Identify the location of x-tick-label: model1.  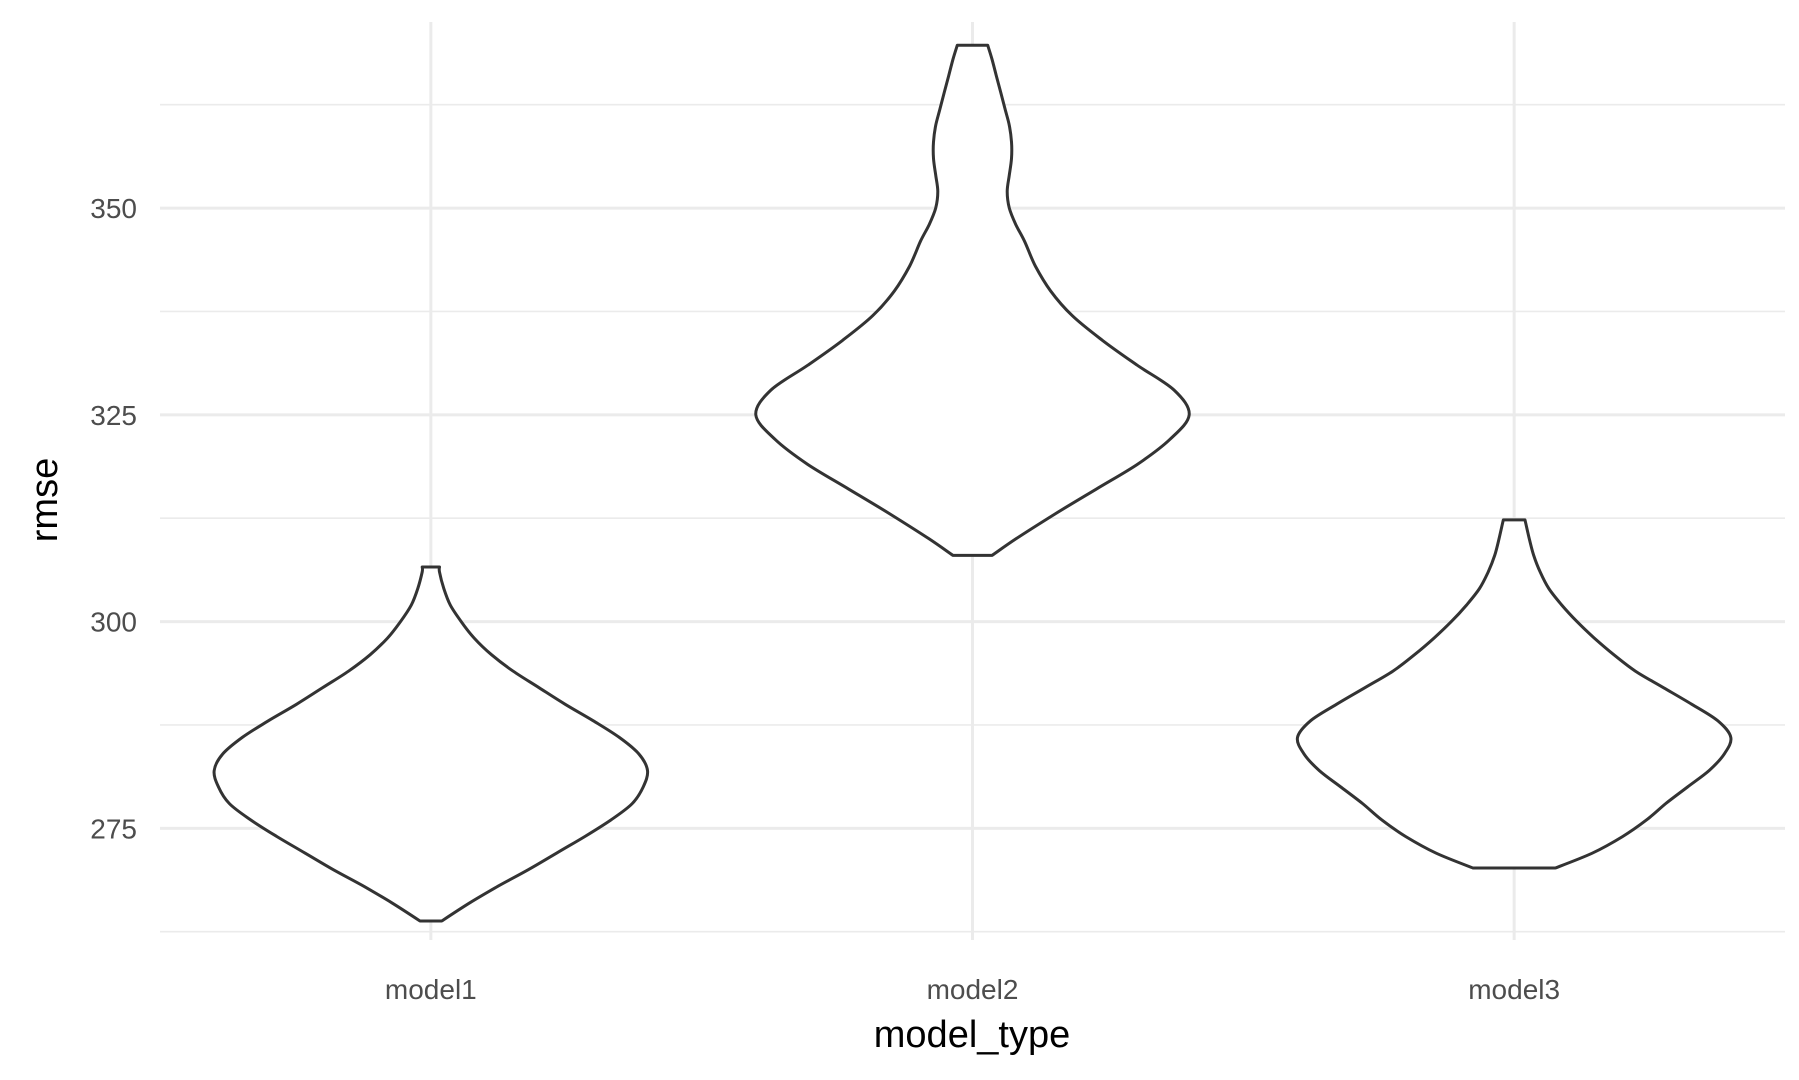
(431, 989).